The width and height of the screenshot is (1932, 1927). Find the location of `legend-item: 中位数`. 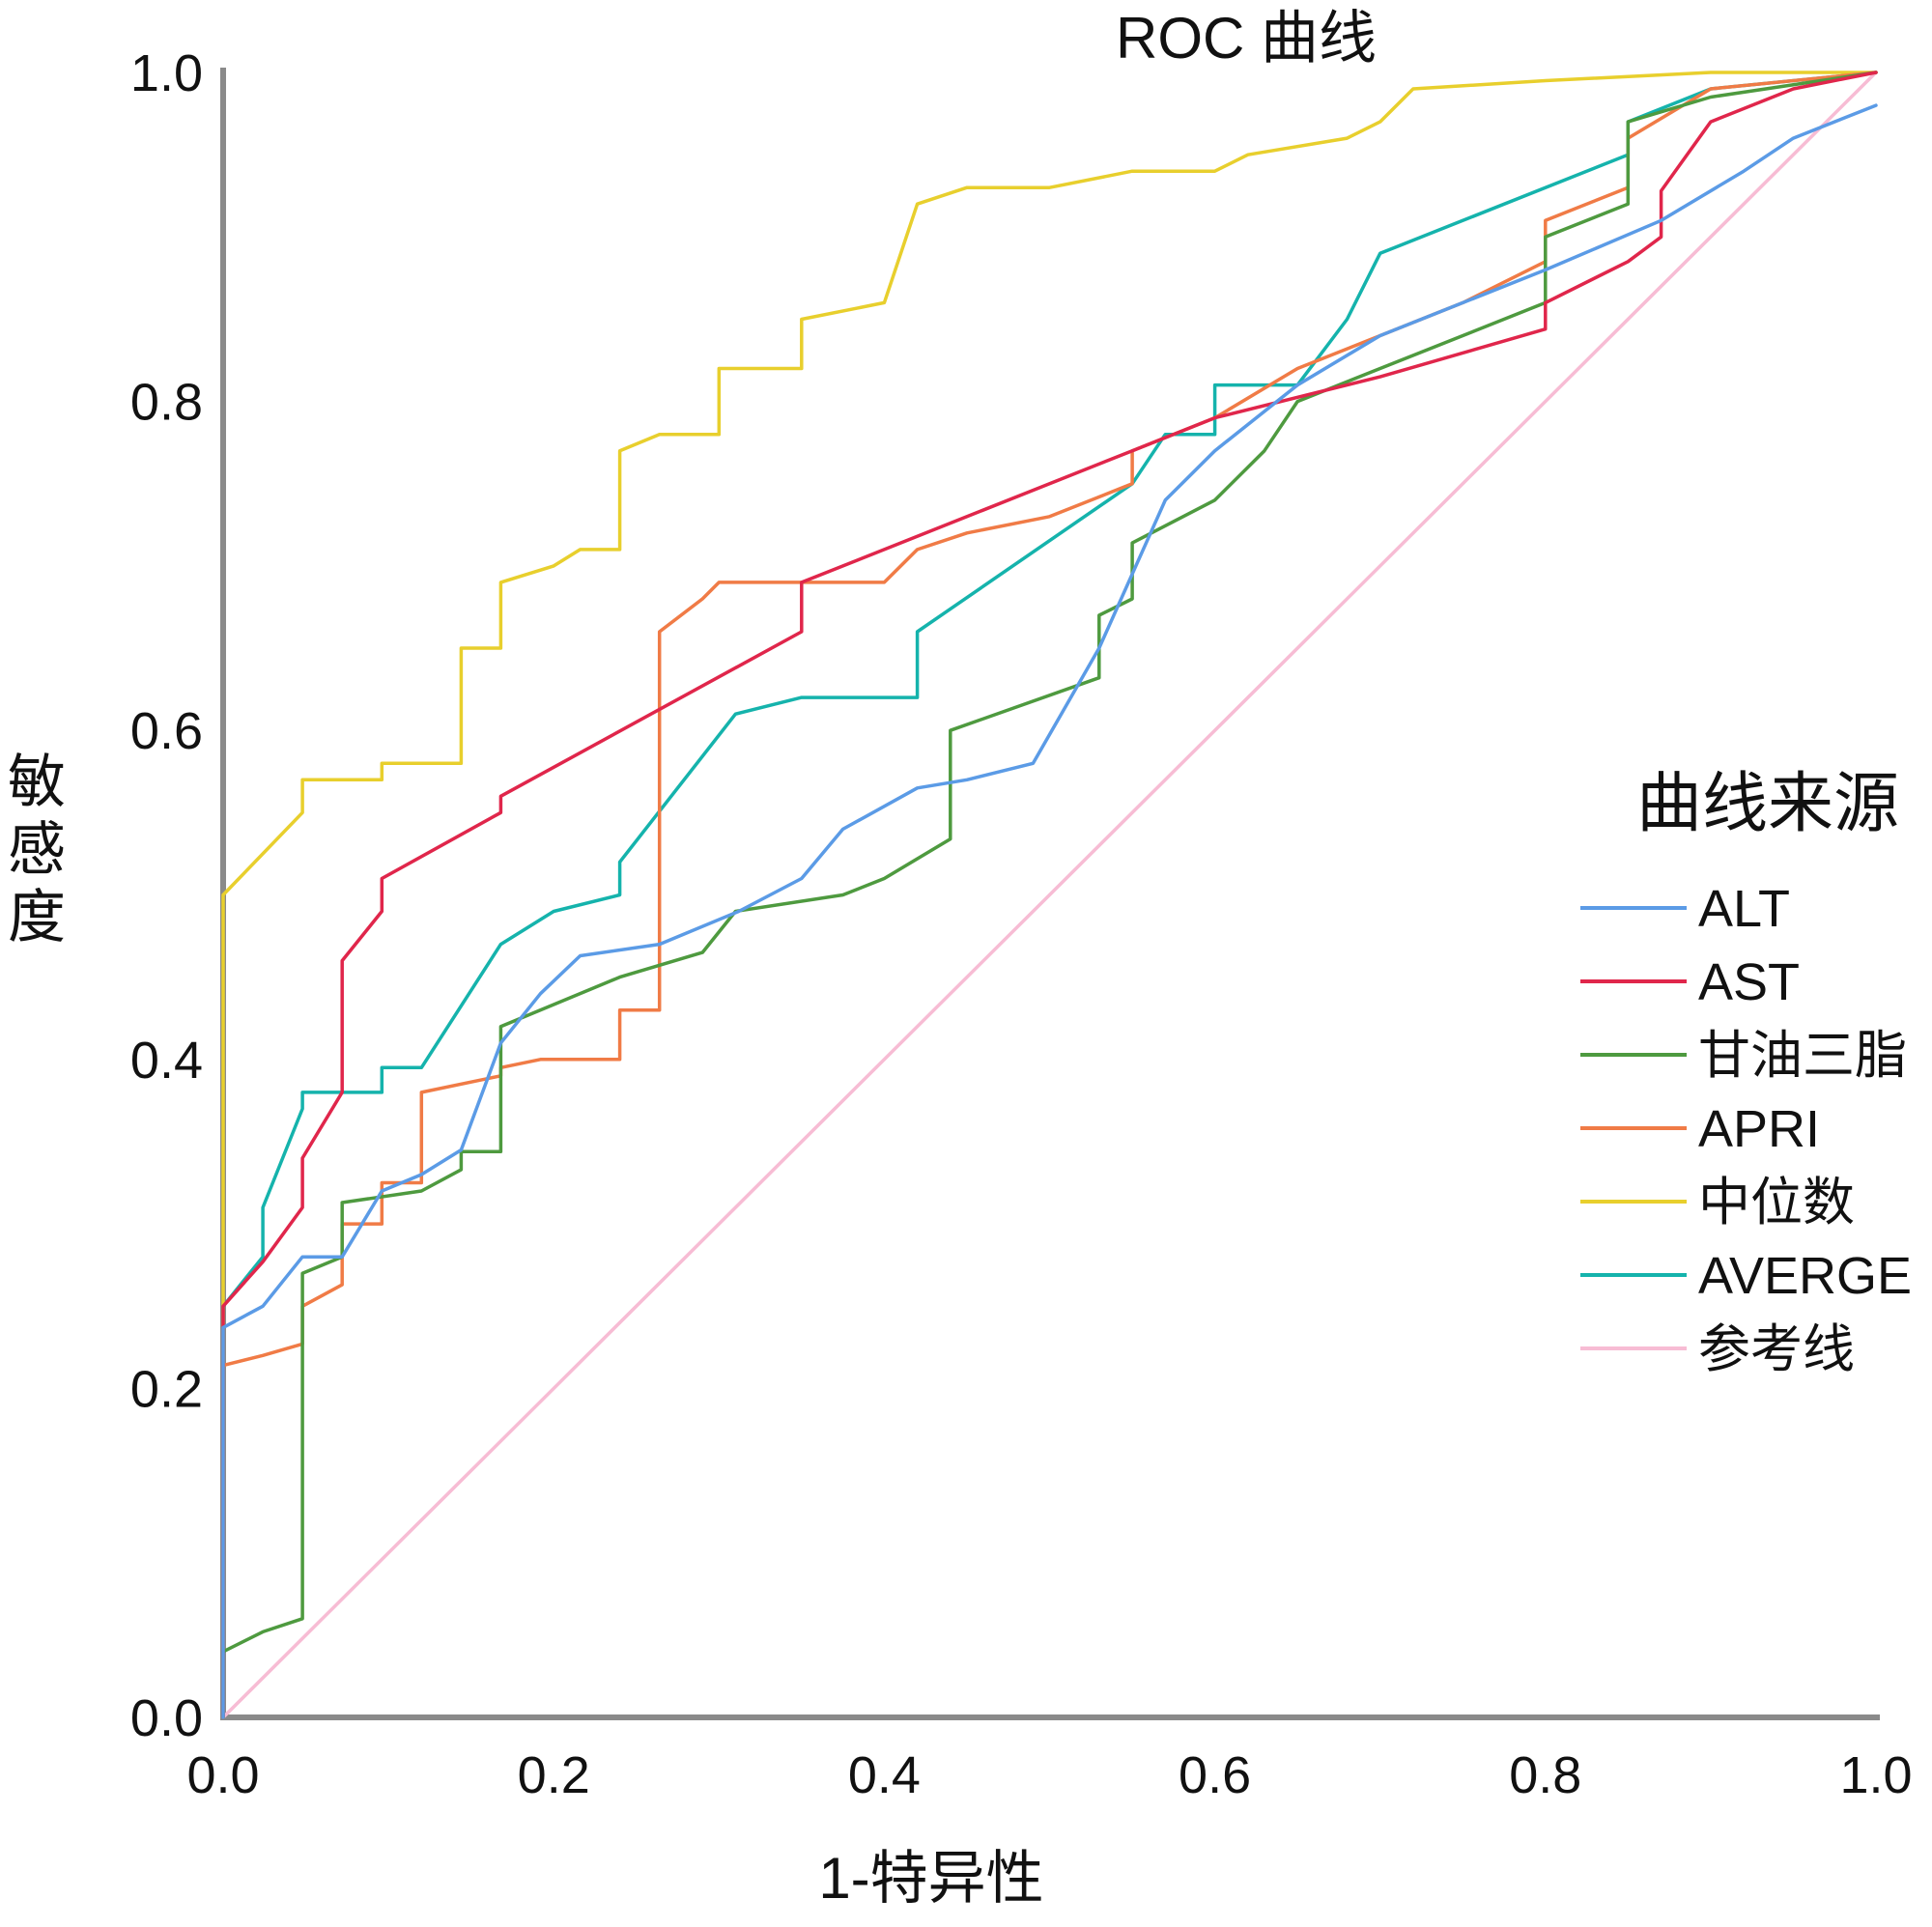

legend-item: 中位数 is located at coordinates (1717, 1203).